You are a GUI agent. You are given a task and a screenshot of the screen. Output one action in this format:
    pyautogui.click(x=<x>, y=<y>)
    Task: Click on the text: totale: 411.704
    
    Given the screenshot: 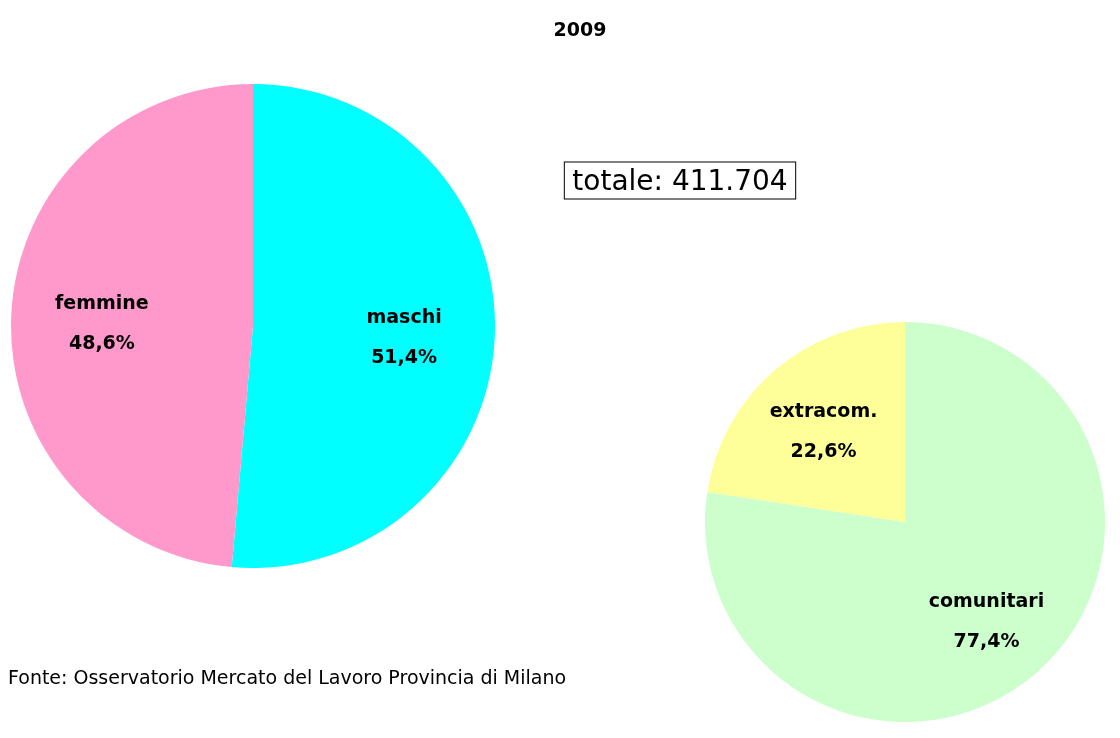 What is the action you would take?
    pyautogui.click(x=680, y=180)
    